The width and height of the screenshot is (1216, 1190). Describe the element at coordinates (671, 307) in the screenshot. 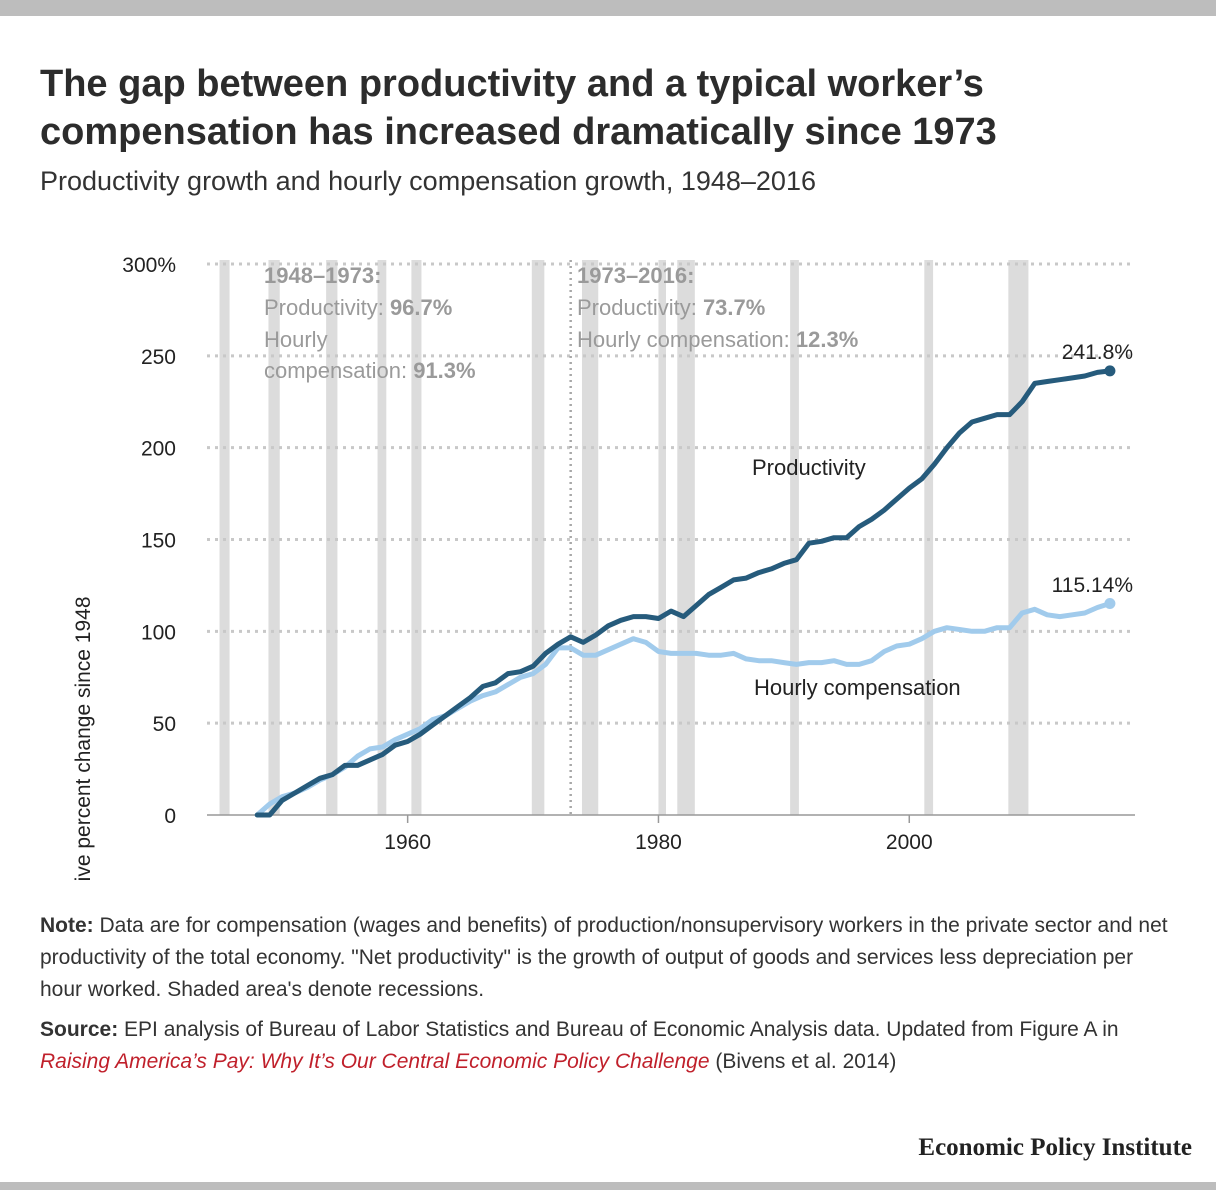

I see `annotation-2-line1: Productivity: 73.7%` at that location.